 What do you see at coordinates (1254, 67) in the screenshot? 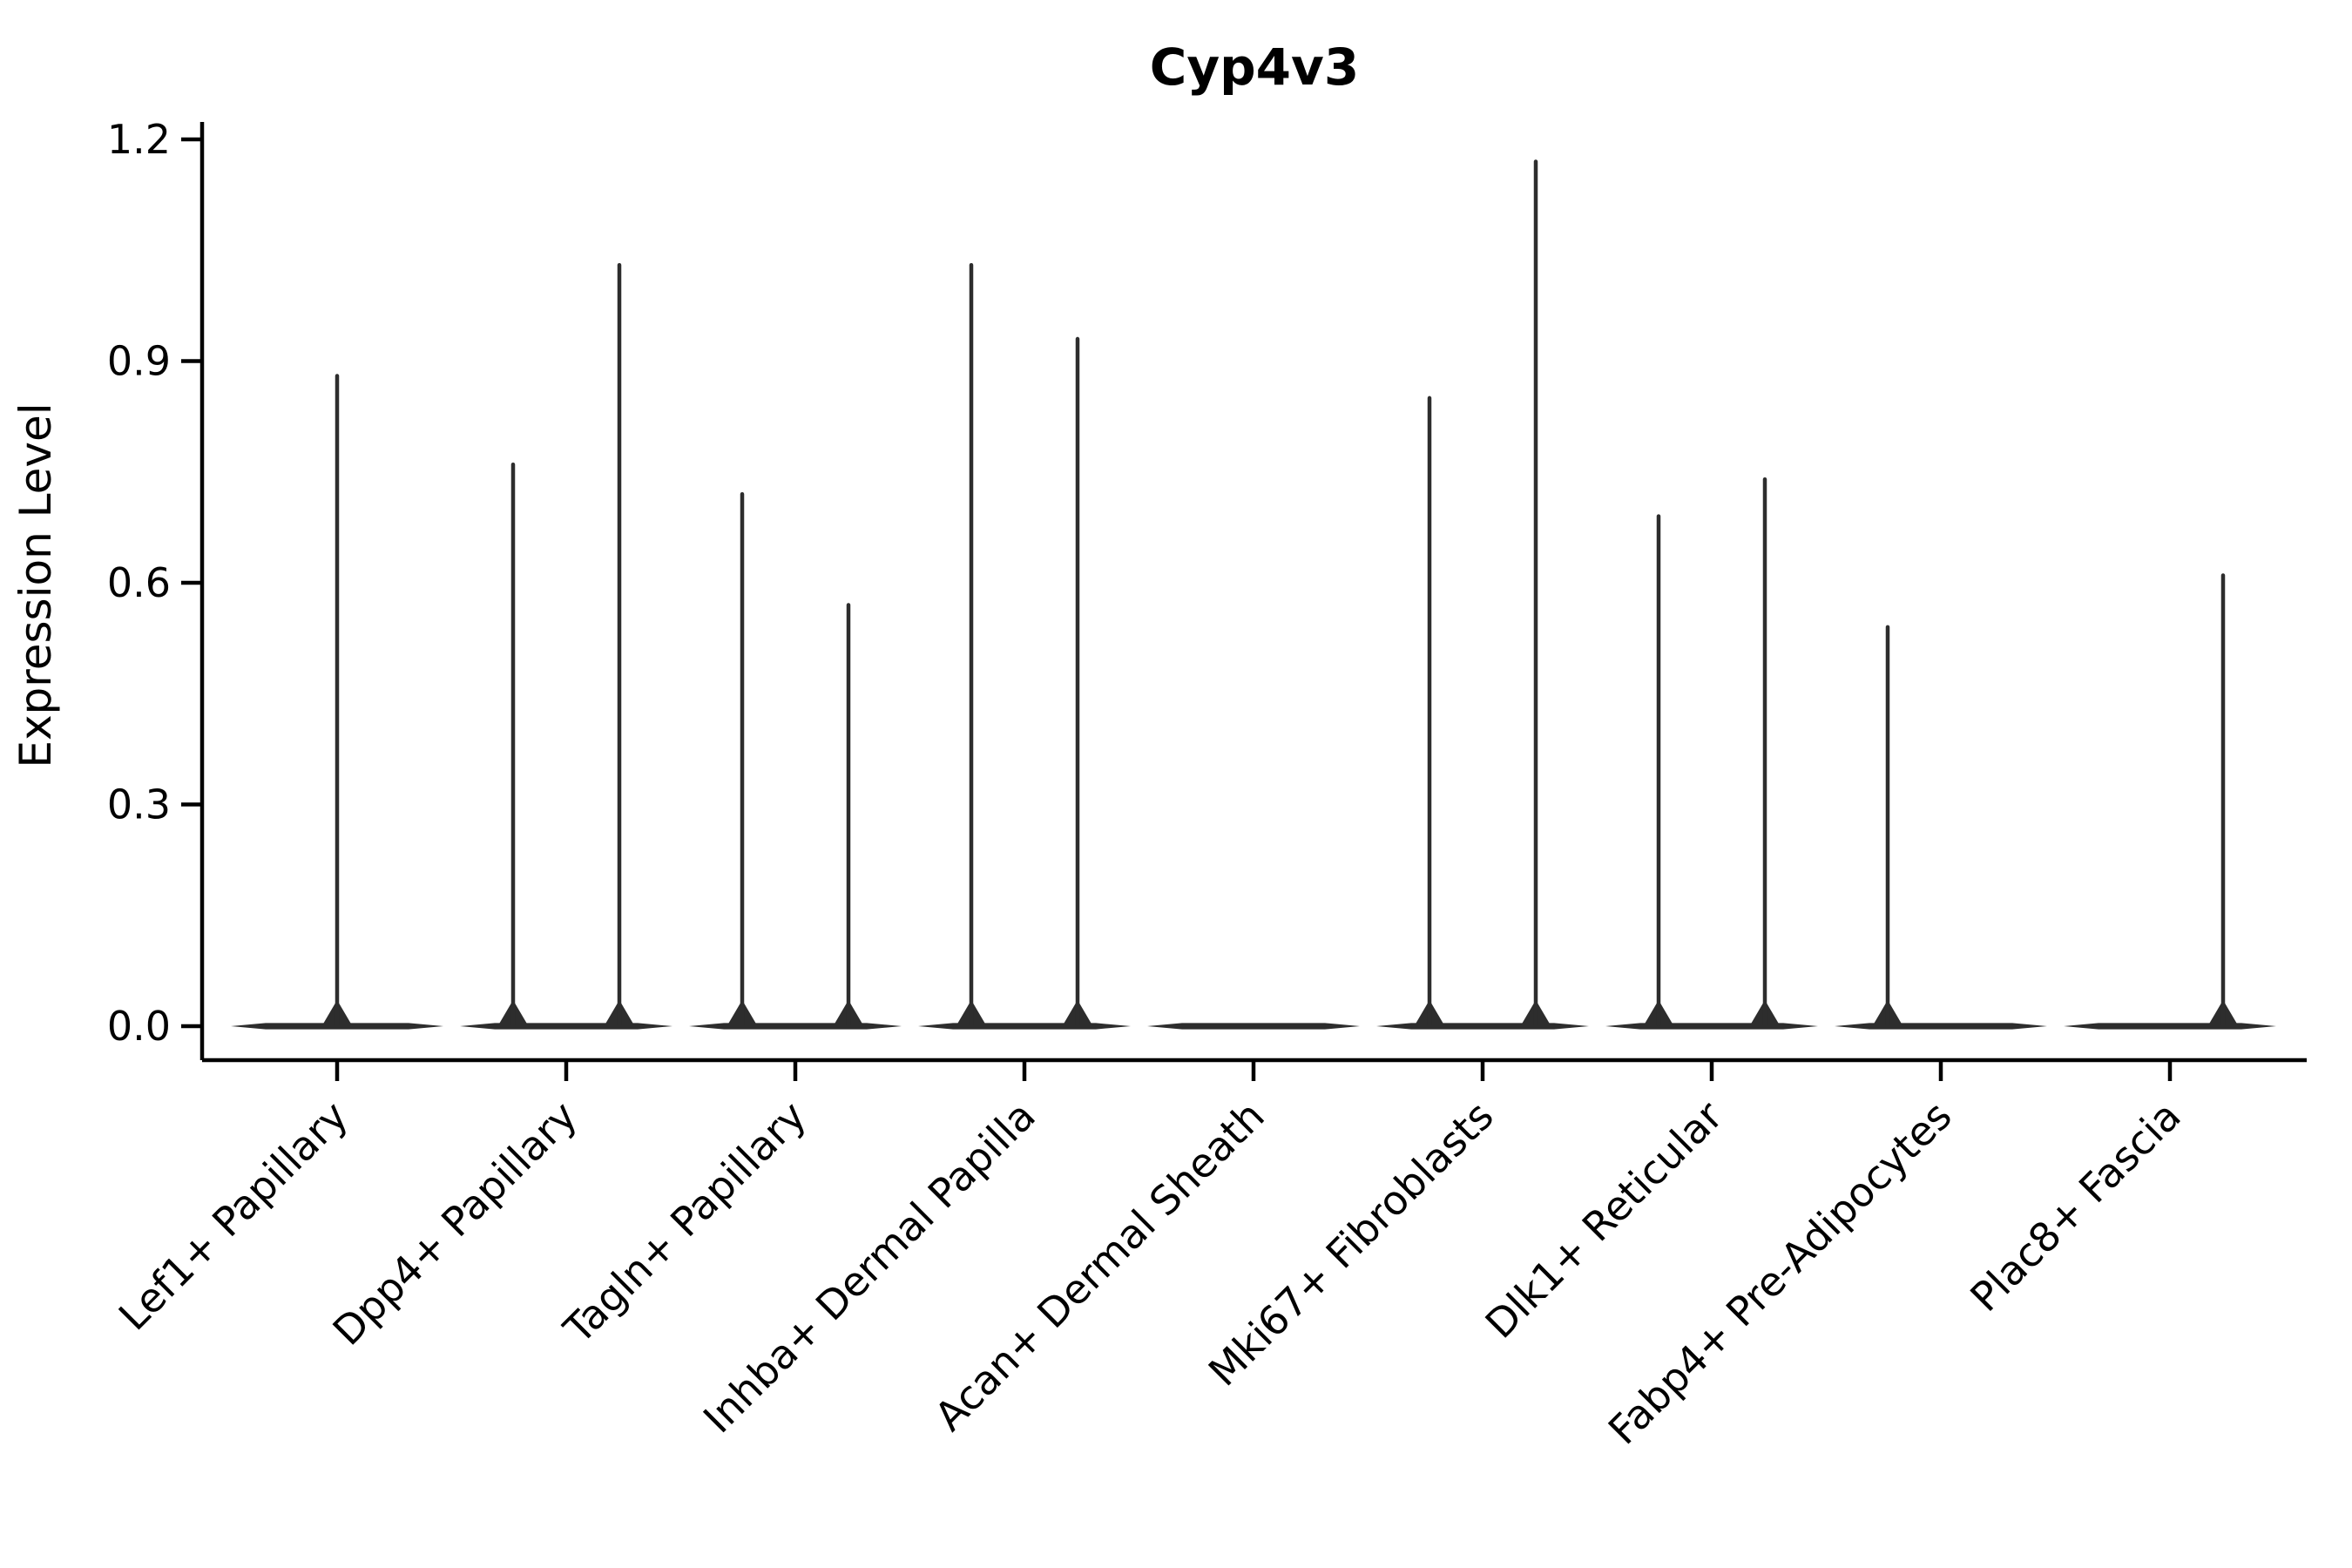
I see `chart-title: Cyp4v3` at bounding box center [1254, 67].